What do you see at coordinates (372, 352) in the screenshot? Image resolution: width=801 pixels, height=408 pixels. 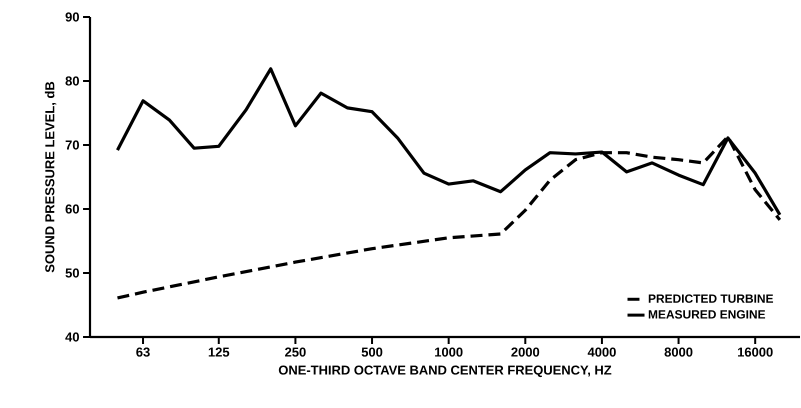 I see `x-tick-label: 500` at bounding box center [372, 352].